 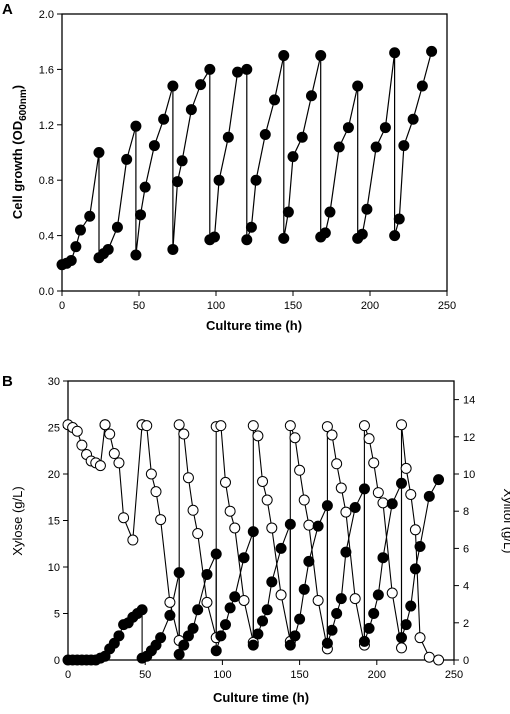 What do you see at coordinates (46, 181) in the screenshot?
I see `panel-a-y-tick-label: 0.8` at bounding box center [46, 181].